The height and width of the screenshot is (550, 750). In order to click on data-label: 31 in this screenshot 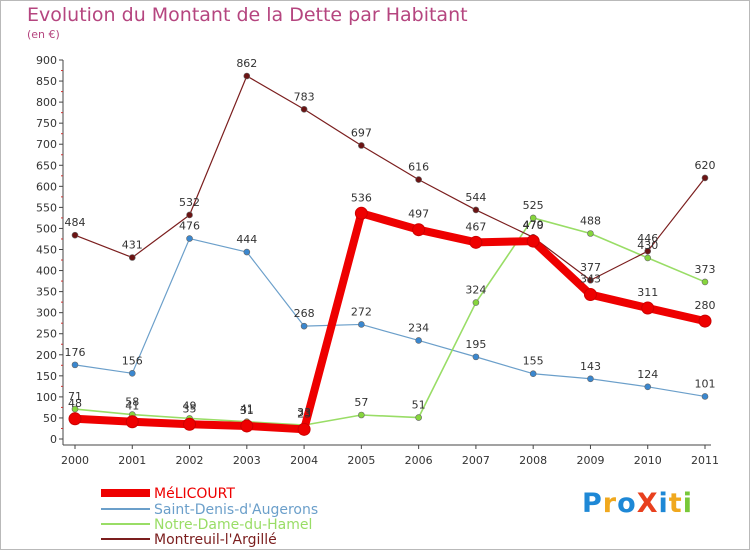, I will do `click(247, 410)`.